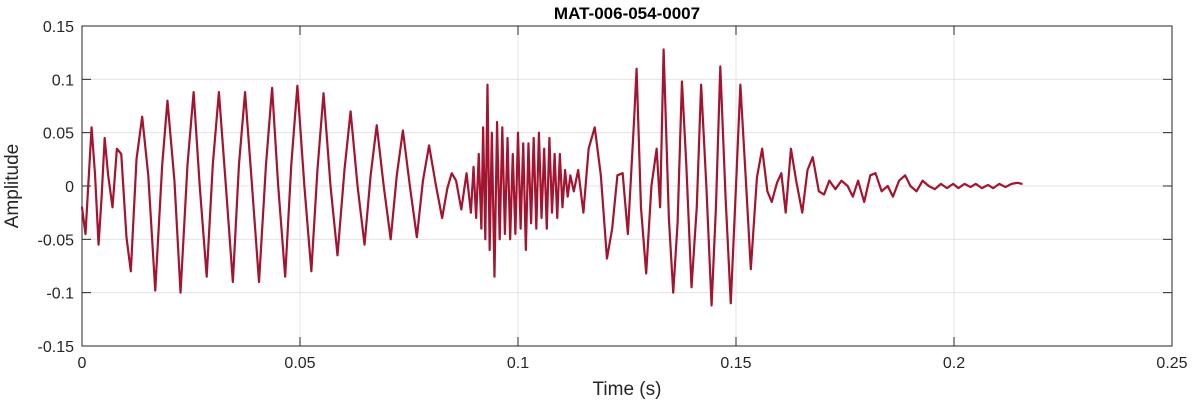  I want to click on x-tick-label: 0.05, so click(299, 363).